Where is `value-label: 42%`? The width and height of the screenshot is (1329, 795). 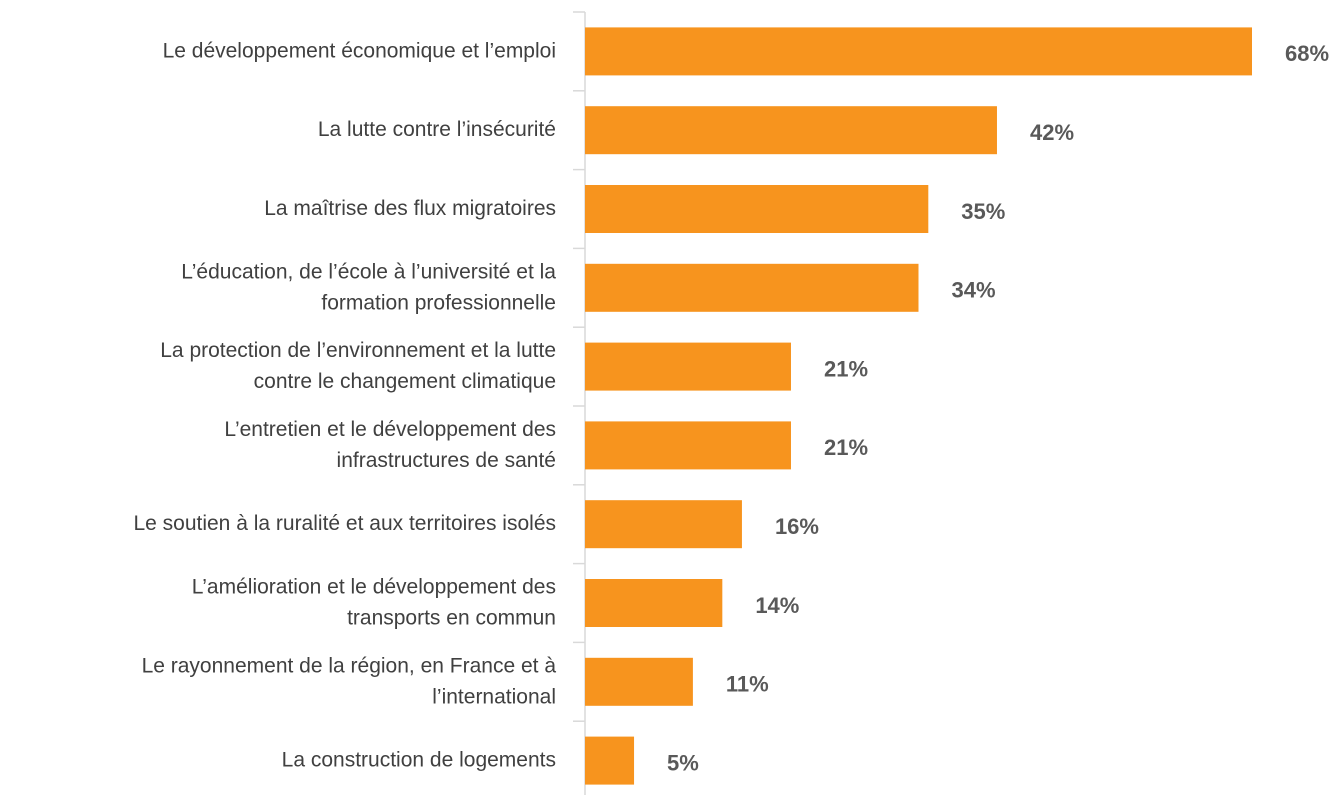
value-label: 42% is located at coordinates (1052, 132).